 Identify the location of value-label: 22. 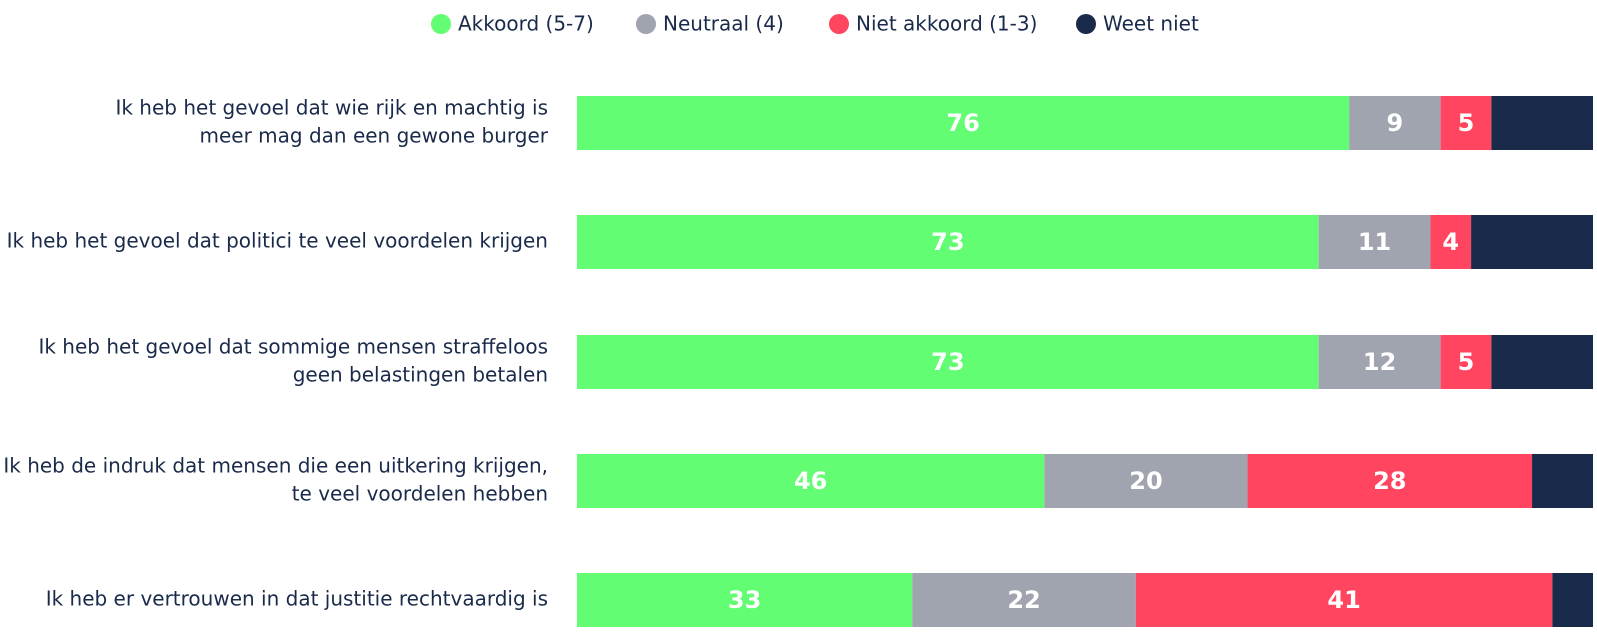
(1023, 600).